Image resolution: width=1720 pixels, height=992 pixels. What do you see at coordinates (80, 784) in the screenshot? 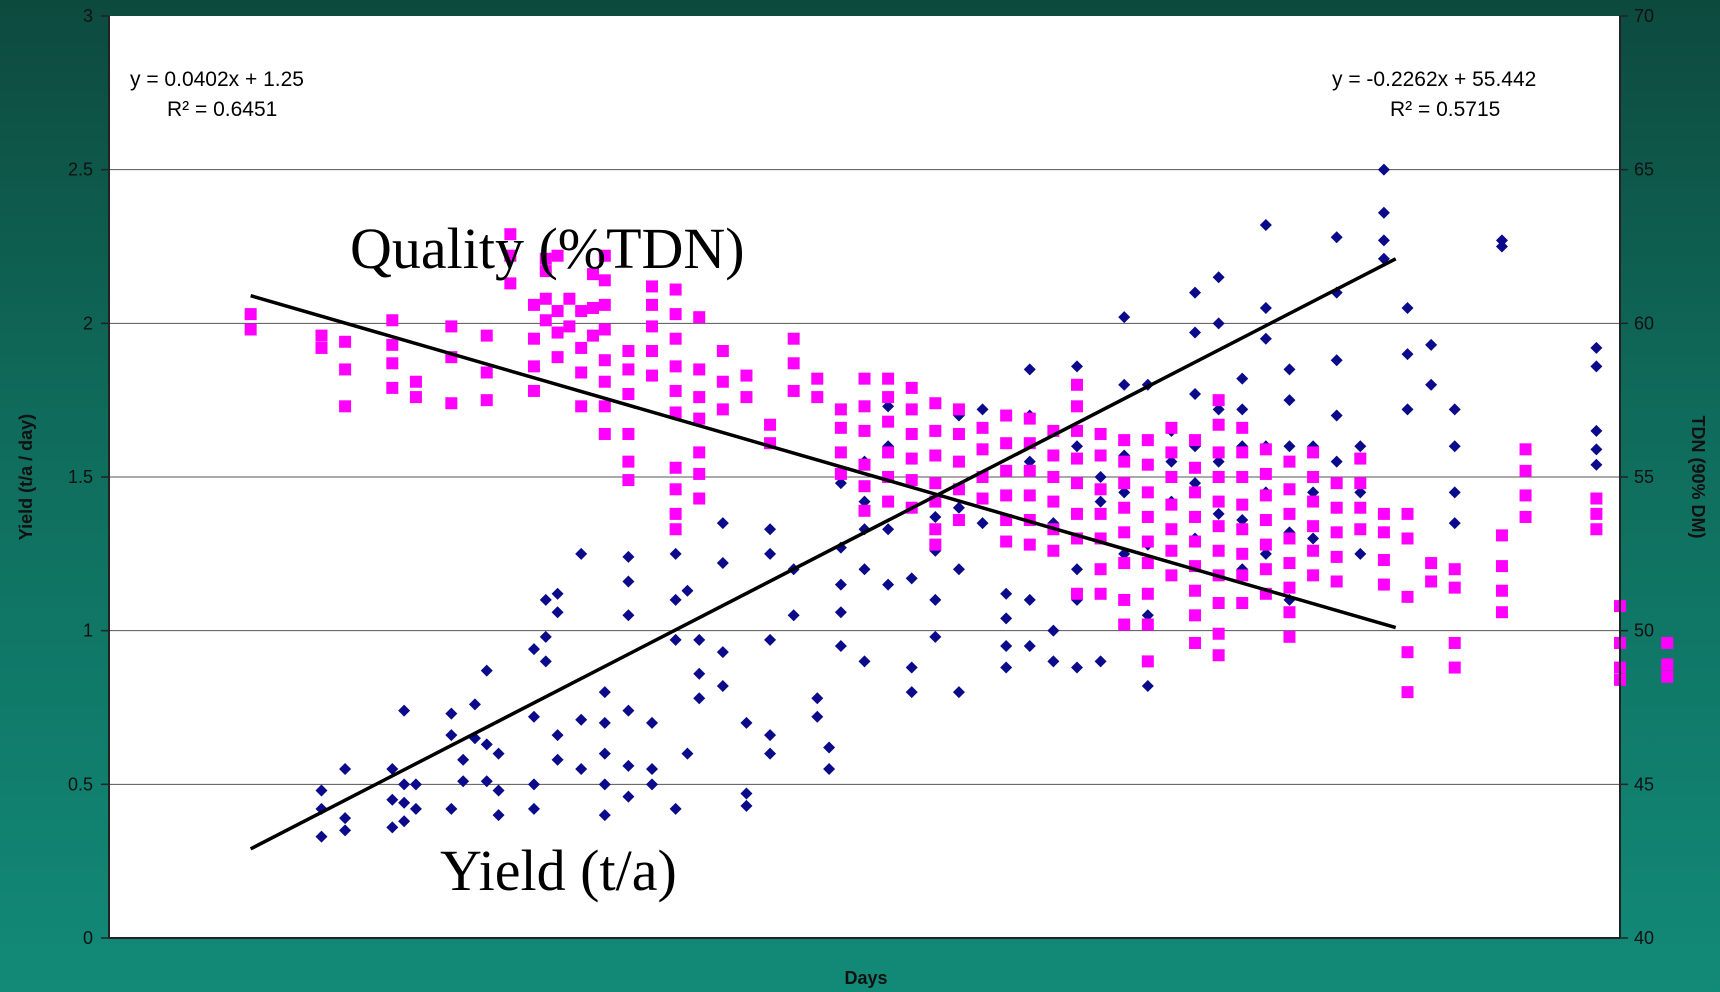
I see `tick-label-left: 0.5` at bounding box center [80, 784].